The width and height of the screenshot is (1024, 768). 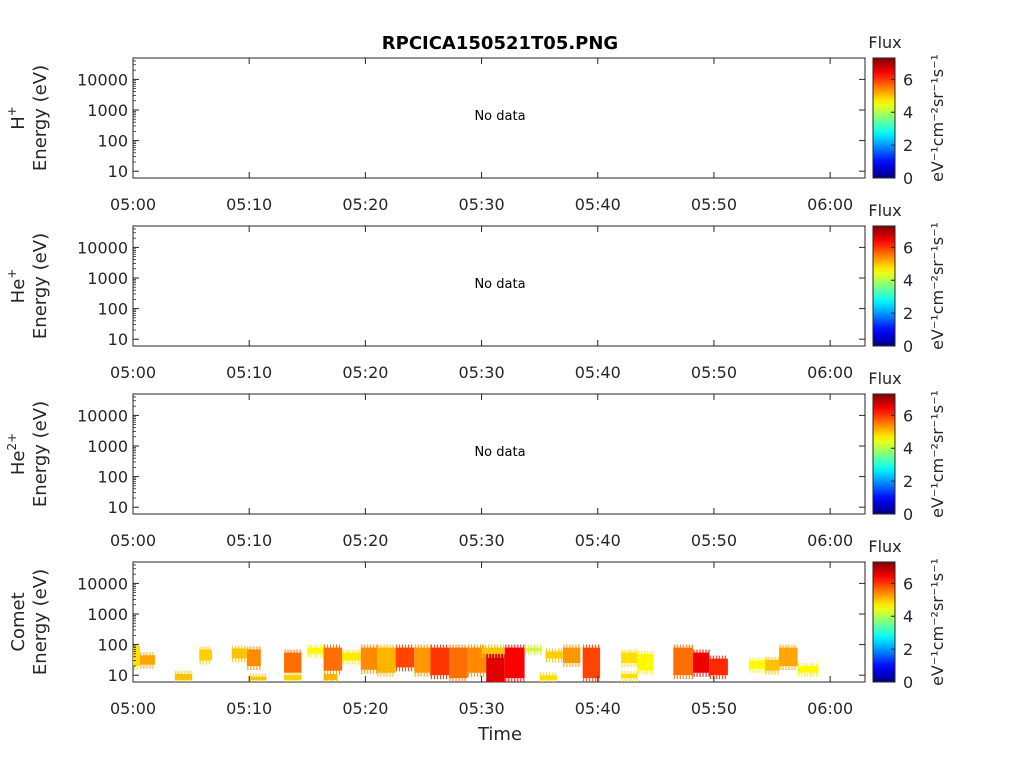 What do you see at coordinates (499, 734) in the screenshot?
I see `x-axis-label: Time` at bounding box center [499, 734].